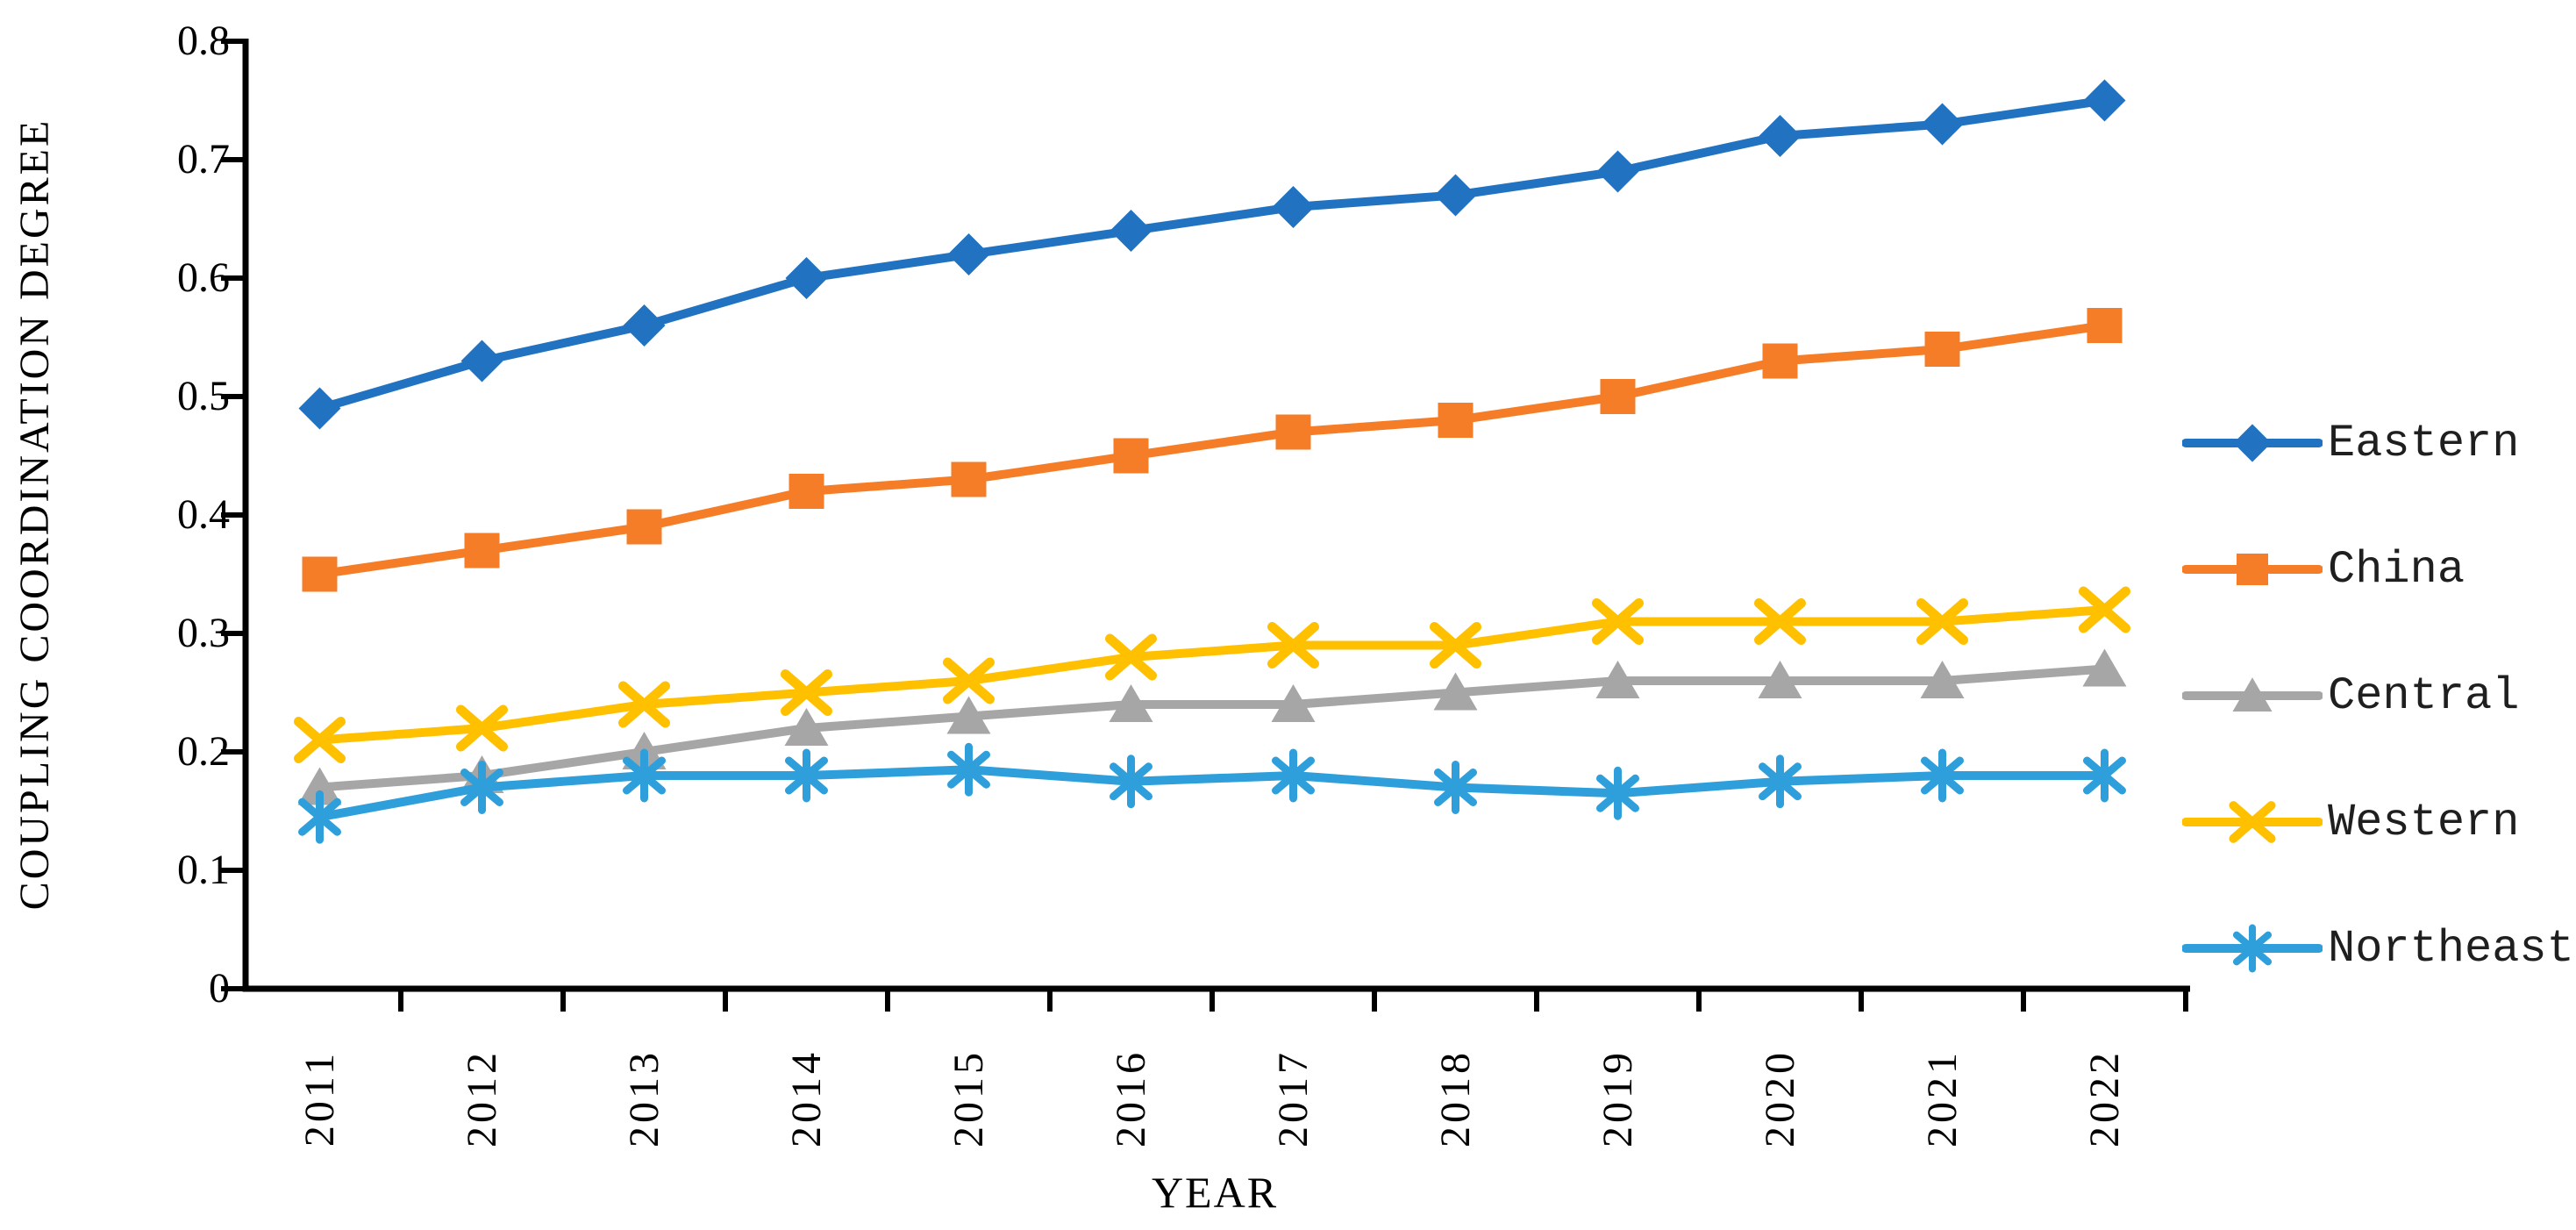  What do you see at coordinates (204, 277) in the screenshot?
I see `y-tick-label: 0.6` at bounding box center [204, 277].